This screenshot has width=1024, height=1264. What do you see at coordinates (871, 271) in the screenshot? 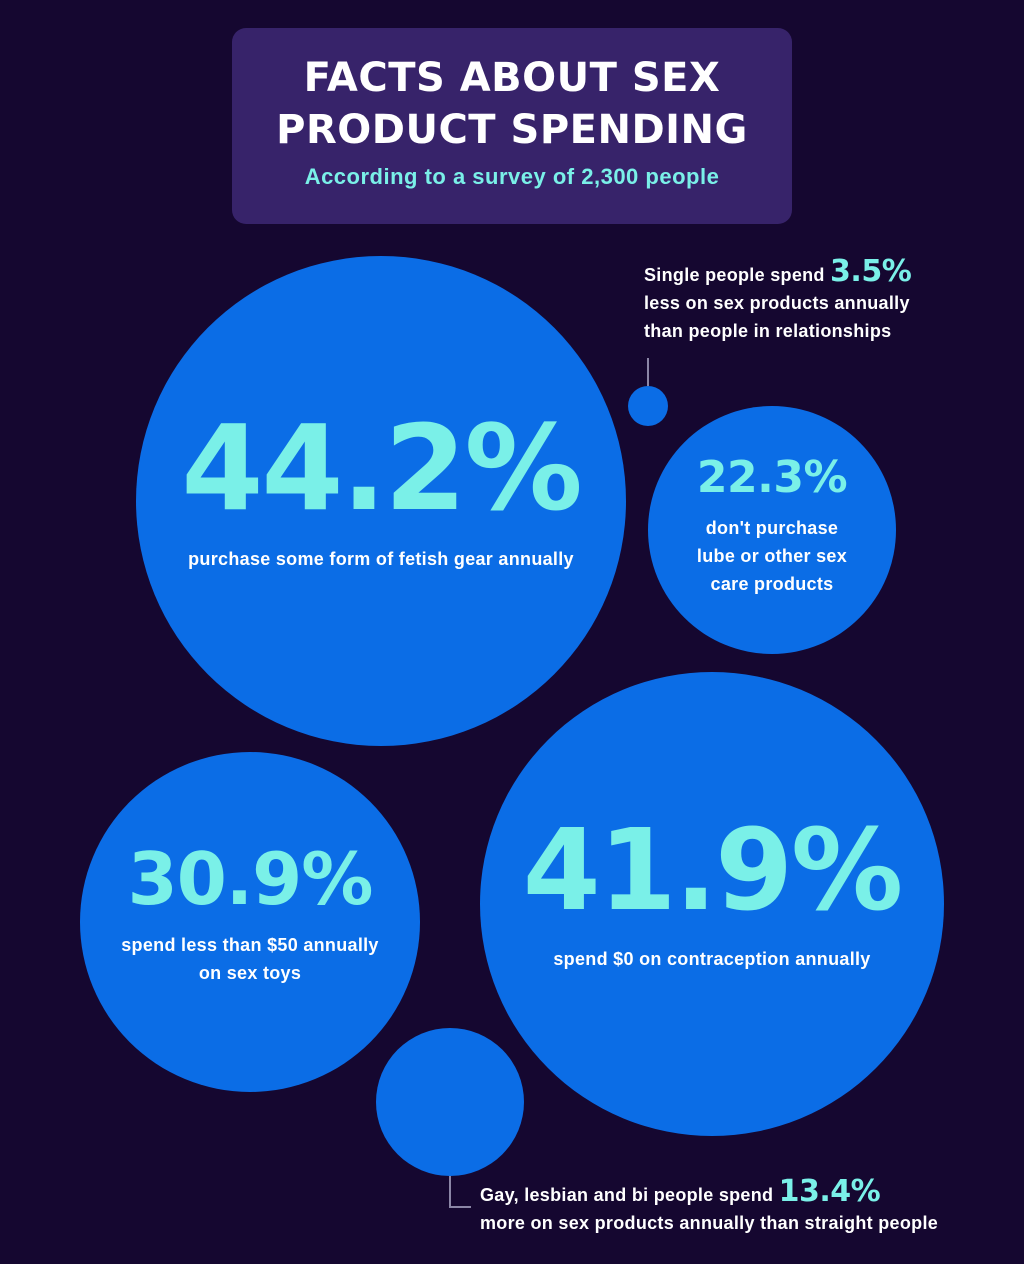
I see `note-value: 3.5%` at bounding box center [871, 271].